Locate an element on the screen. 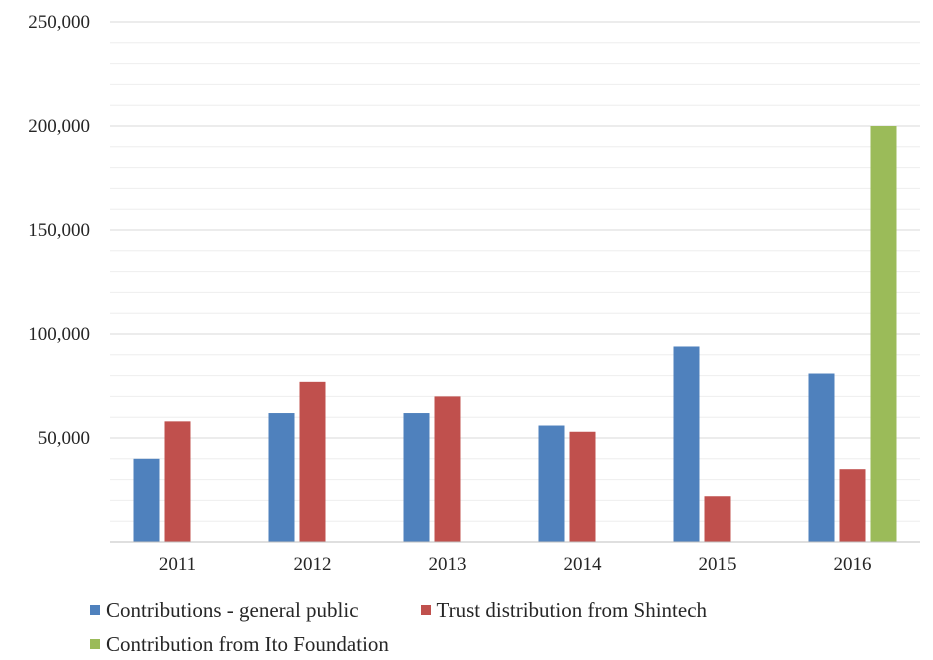 The height and width of the screenshot is (660, 933). y-tick-label: 100,000 is located at coordinates (59, 334).